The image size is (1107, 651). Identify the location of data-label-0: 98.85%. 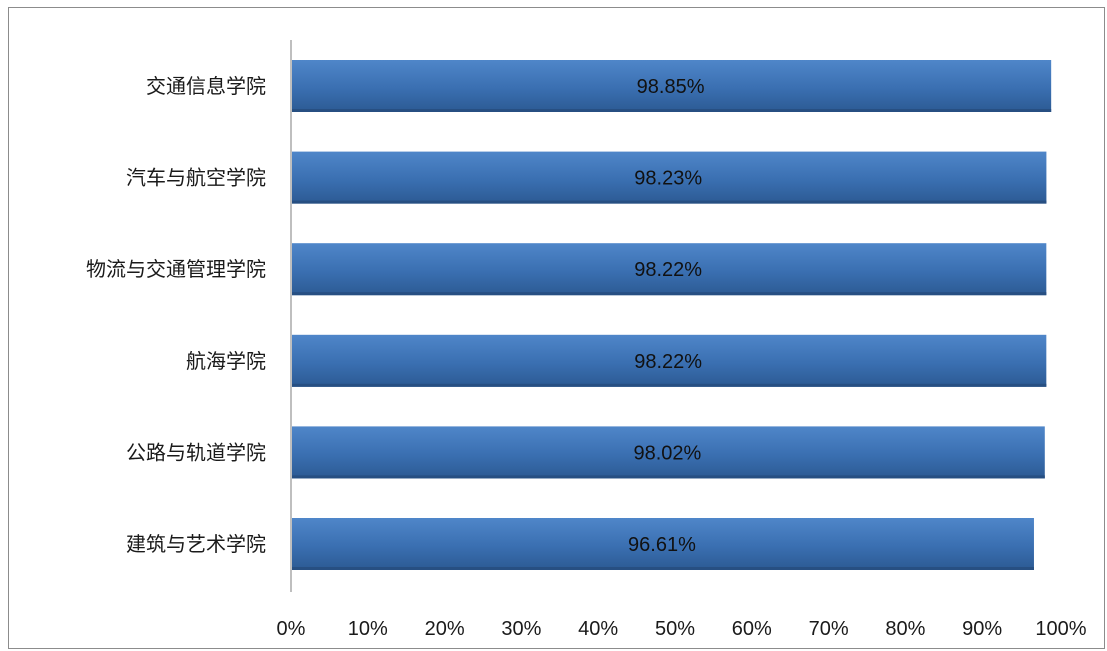
(671, 87).